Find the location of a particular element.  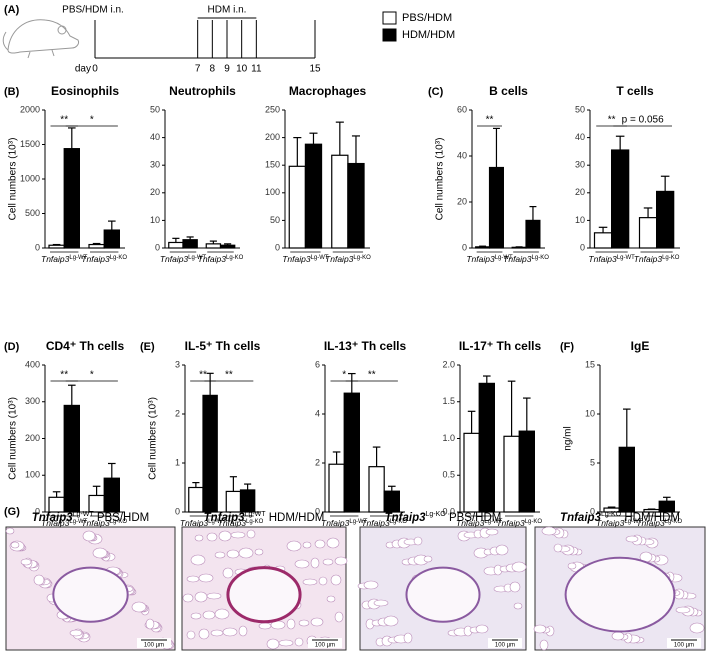

y-tick-label: 2.0 is located at coordinates (448, 364).